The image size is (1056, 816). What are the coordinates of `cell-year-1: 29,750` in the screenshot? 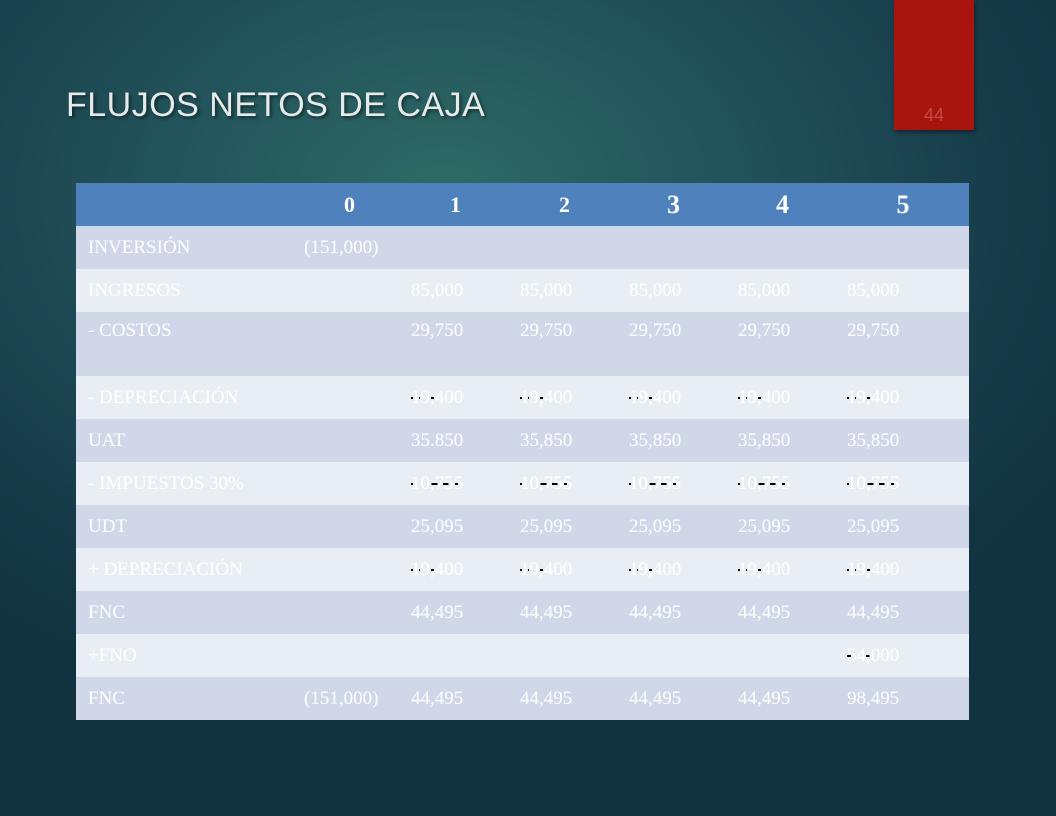 It's located at (455, 344).